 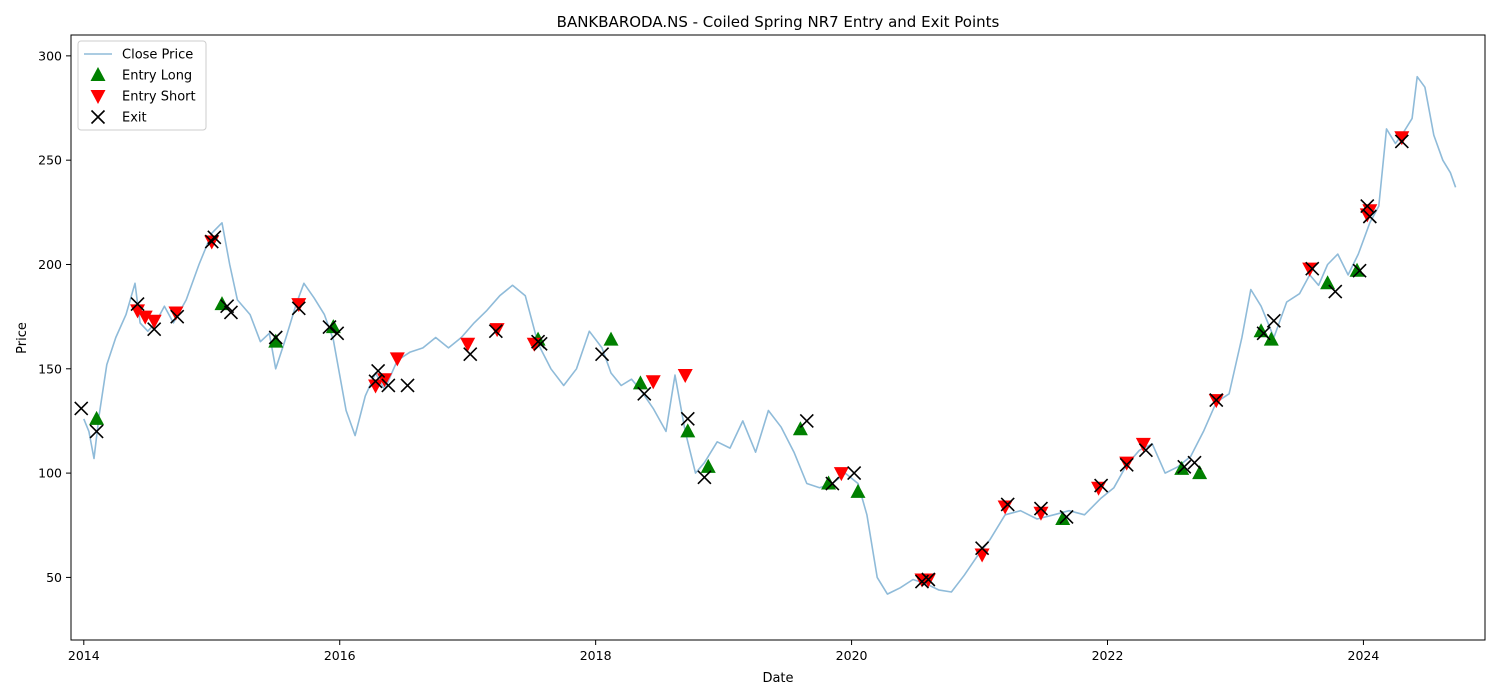 I want to click on x-tick-label: 2014, so click(x=84, y=655).